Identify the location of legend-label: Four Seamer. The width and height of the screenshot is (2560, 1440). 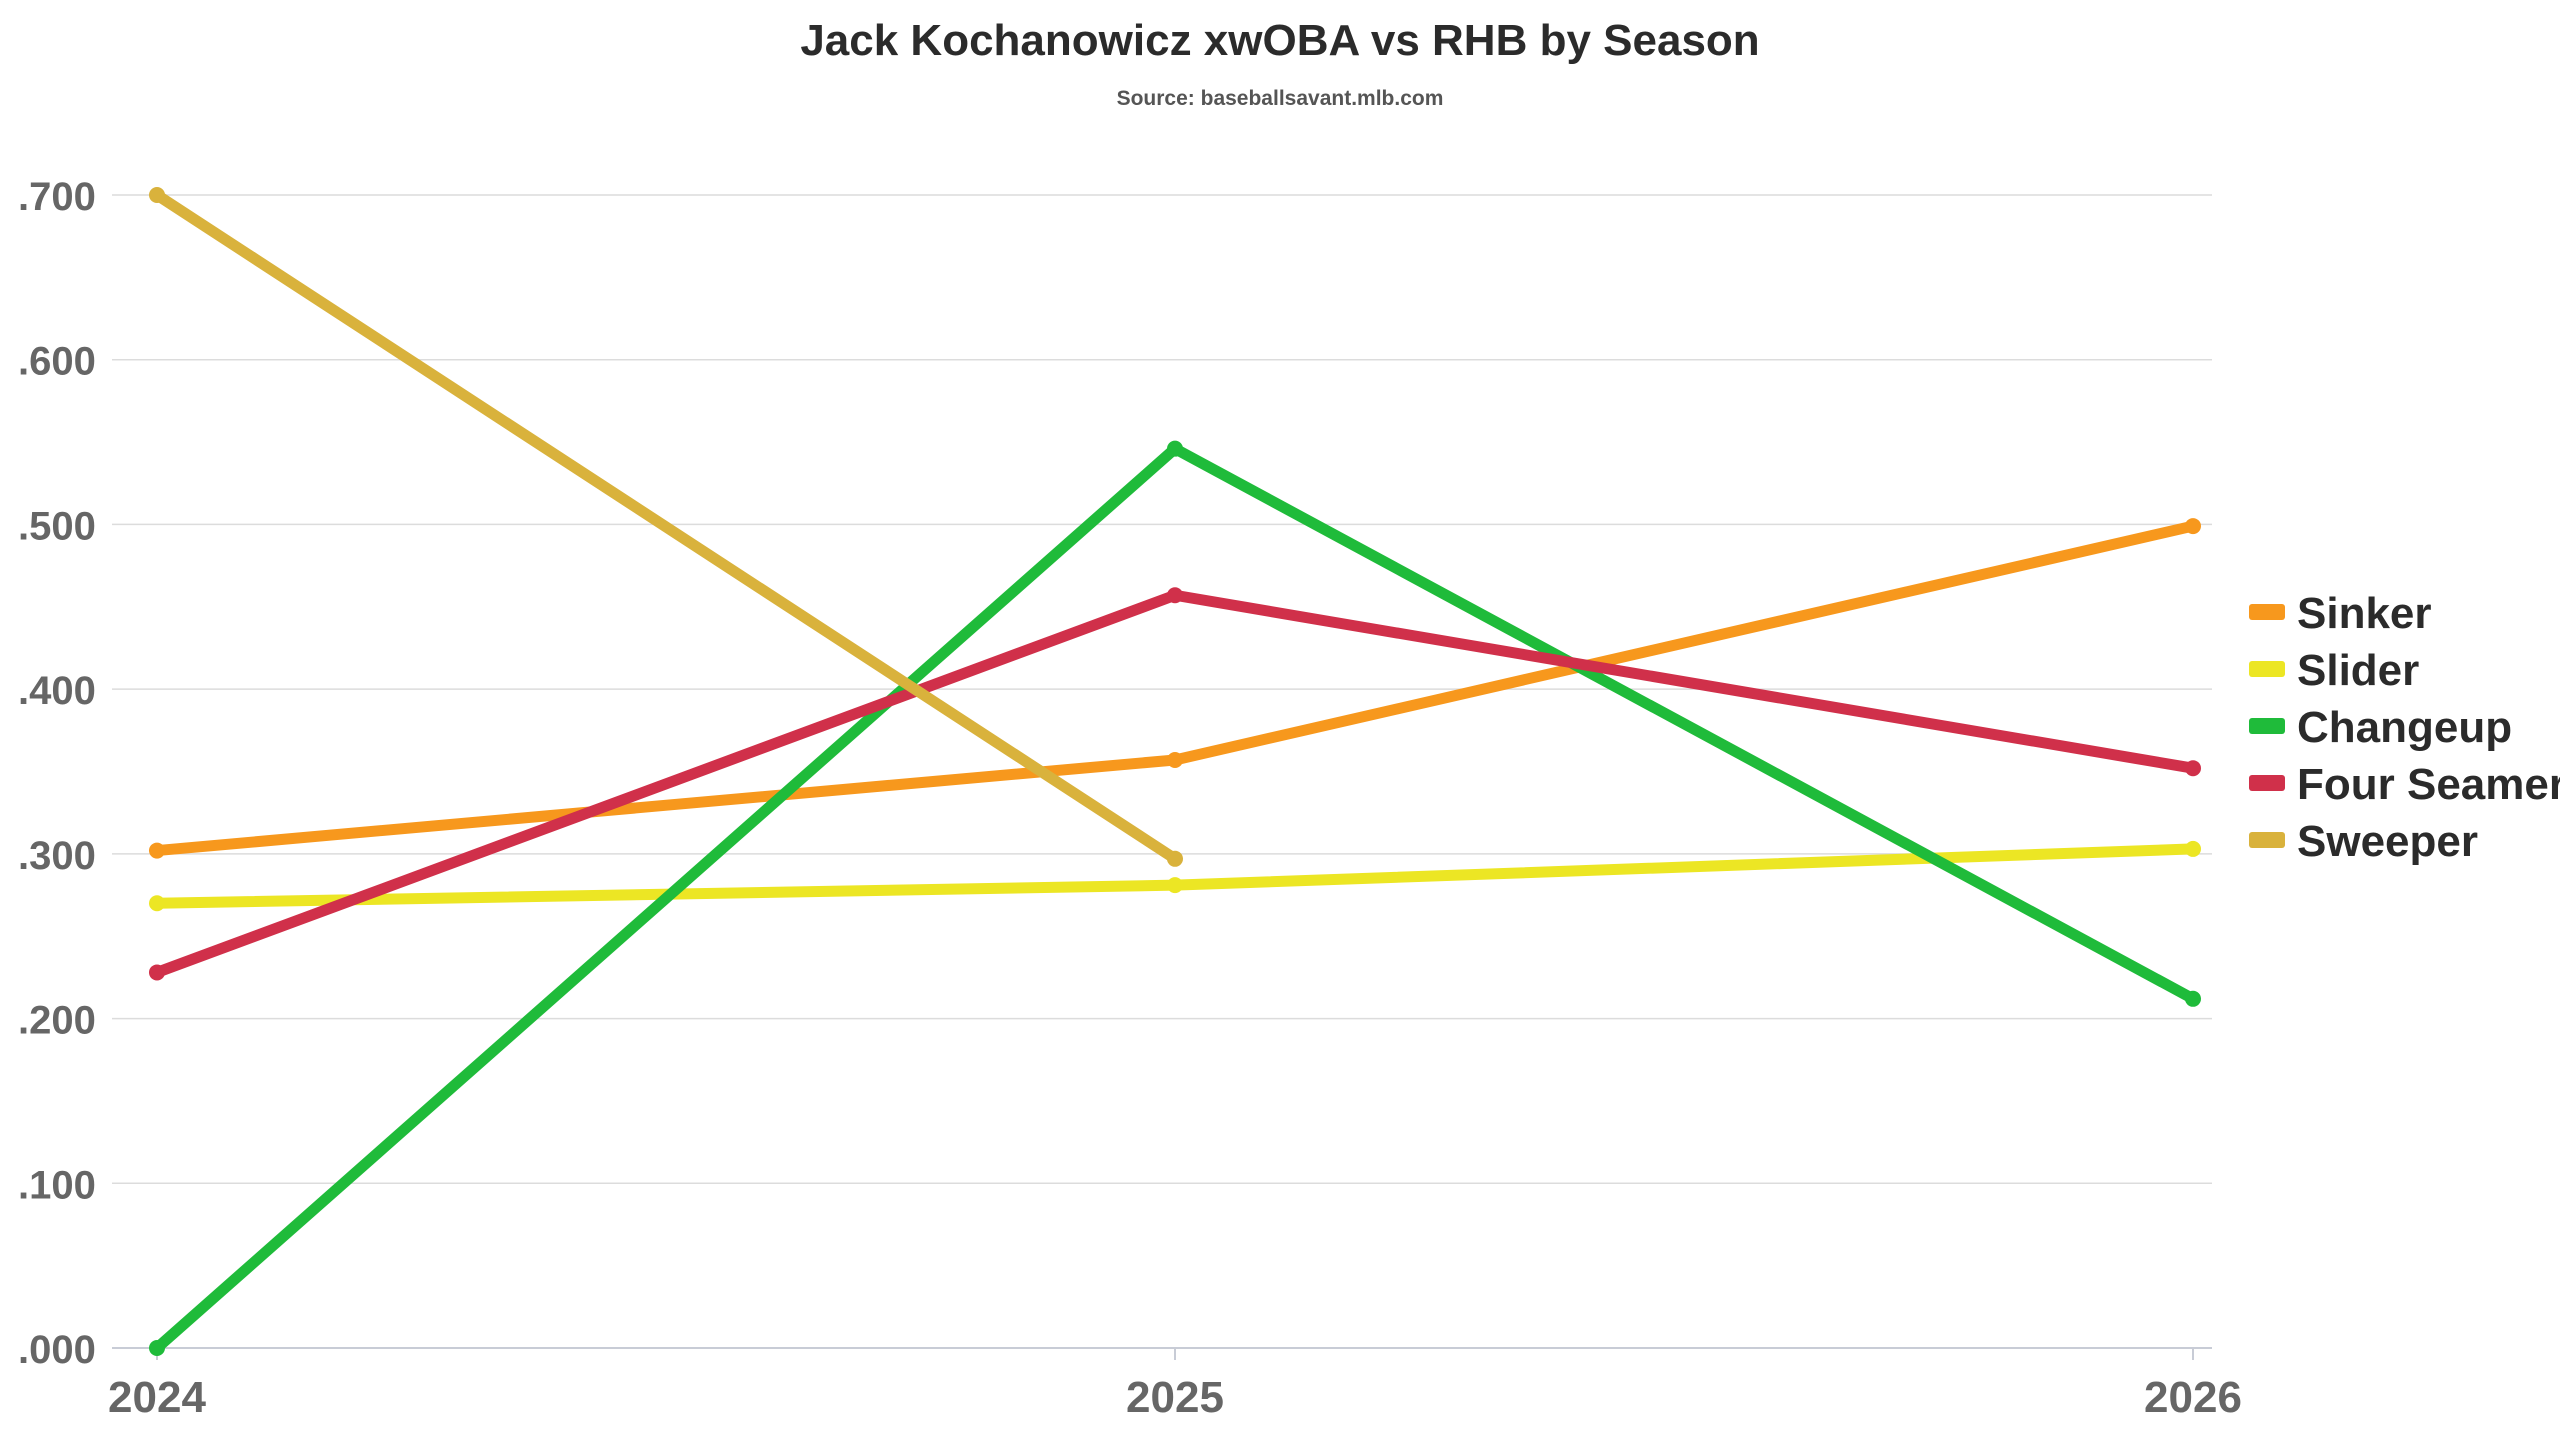
(2428, 784).